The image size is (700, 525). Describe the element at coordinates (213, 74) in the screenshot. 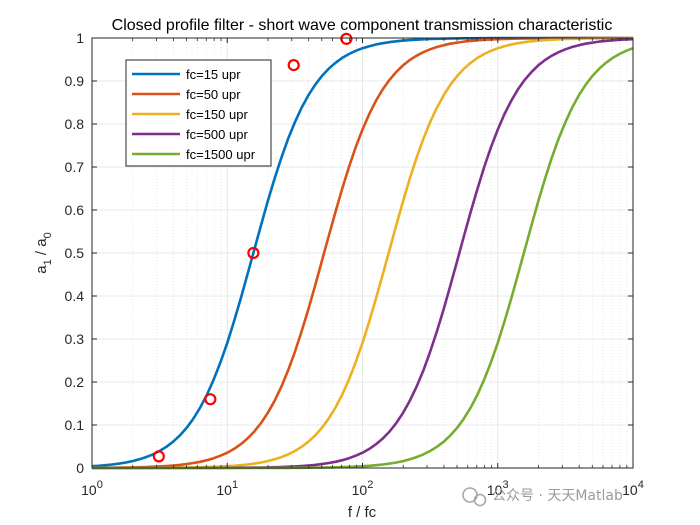

I see `legend-label: fc=15 upr` at that location.